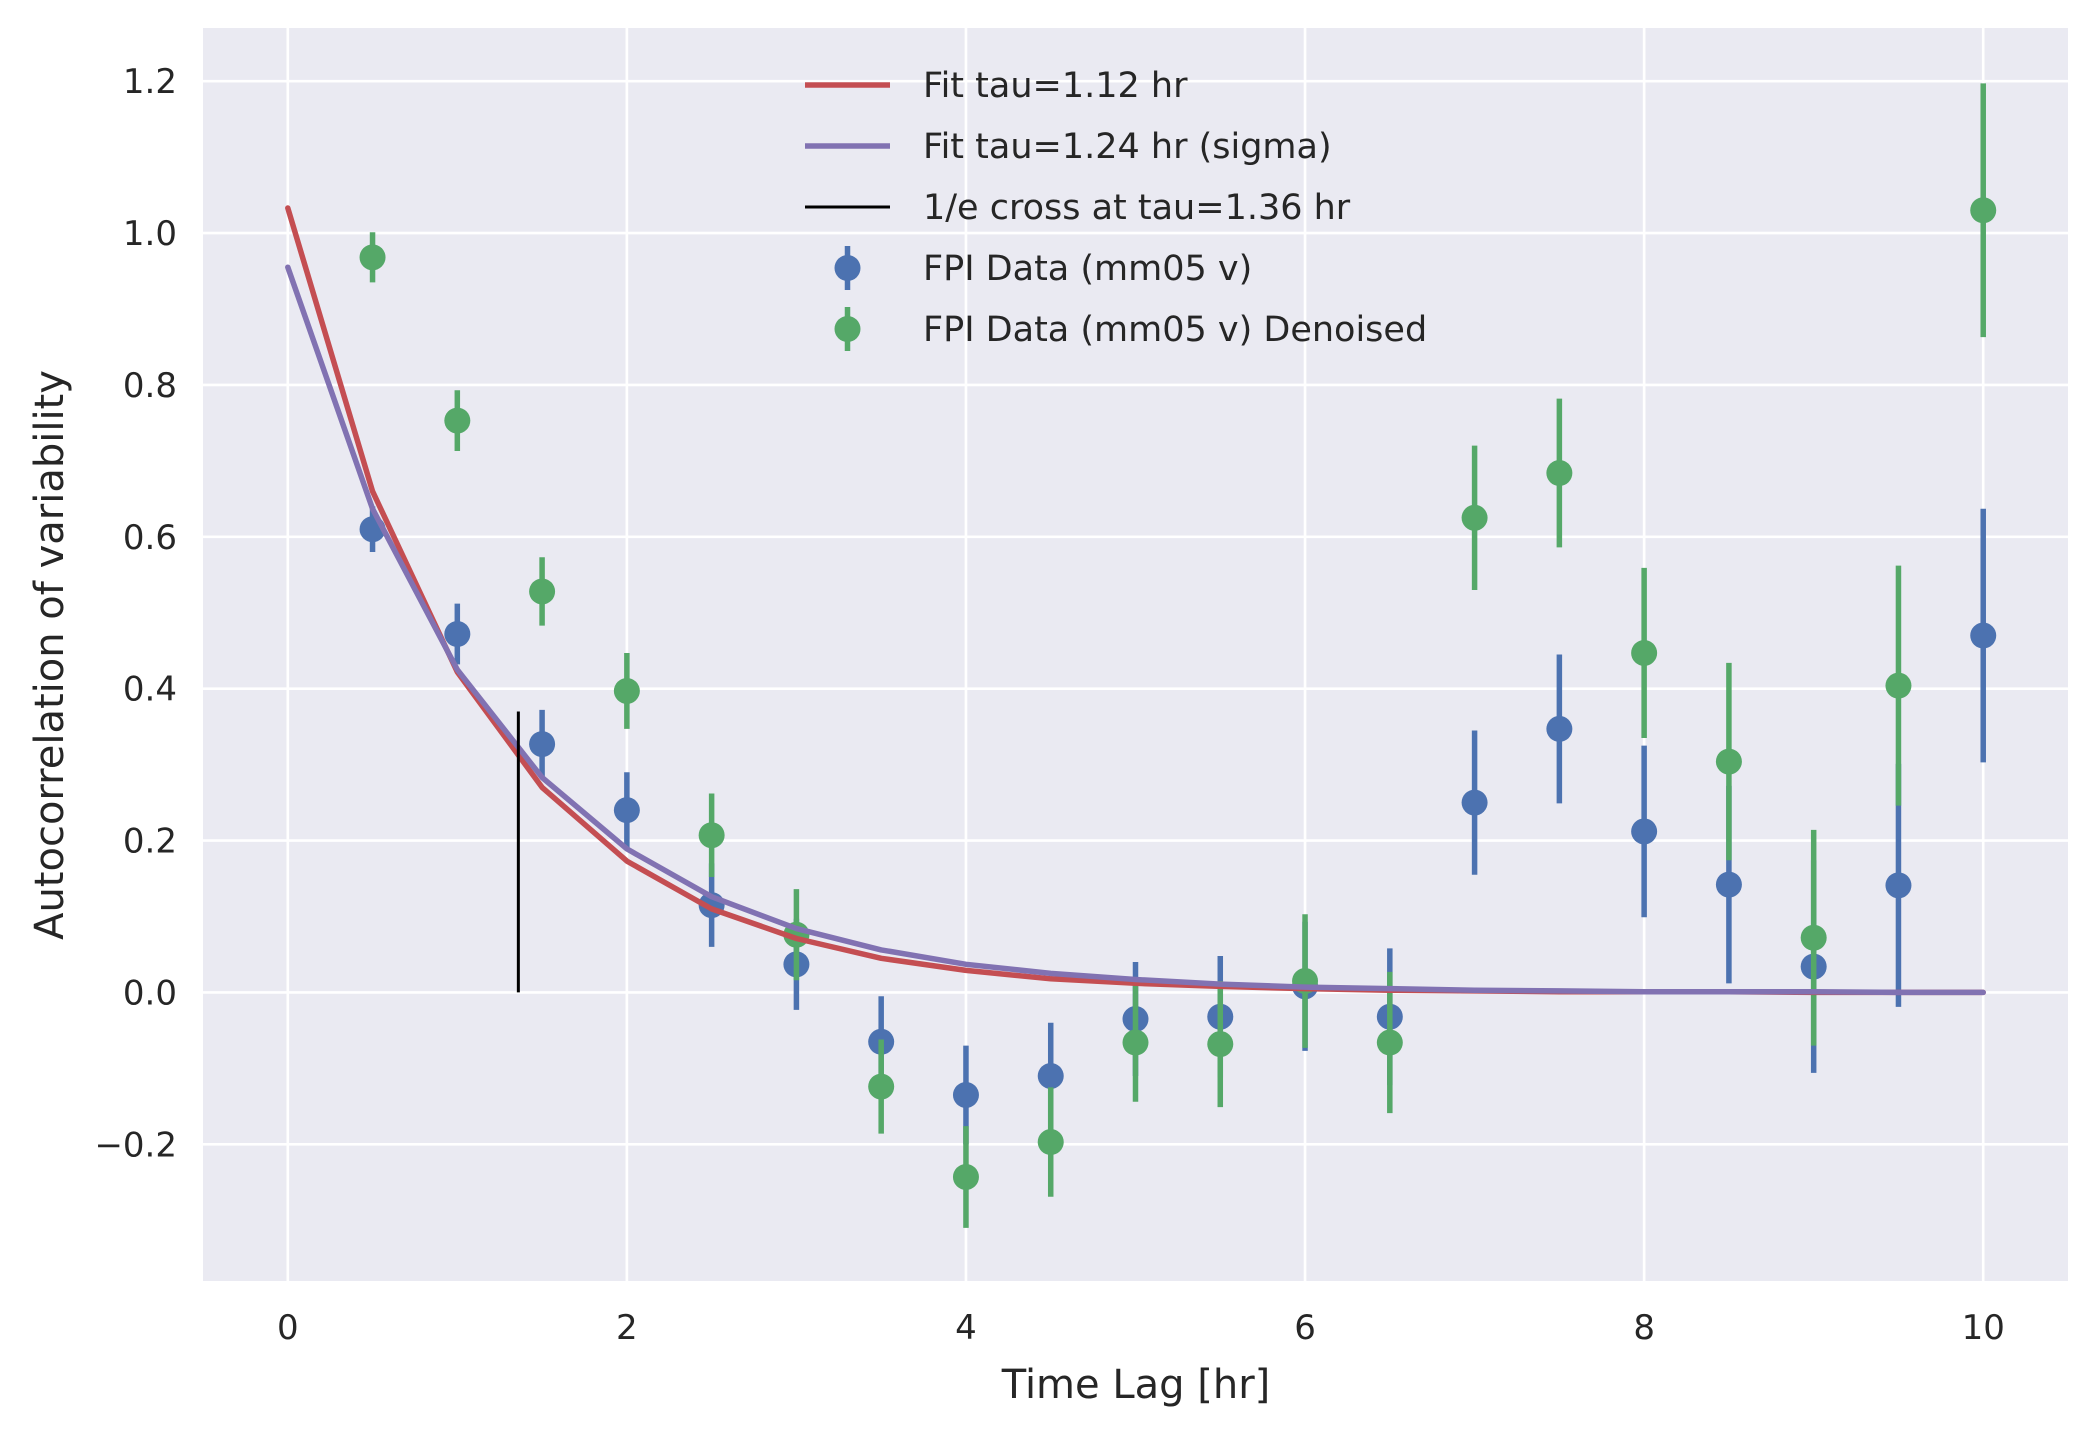 The image size is (2091, 1435). Describe the element at coordinates (150, 234) in the screenshot. I see `y-tick-label: 1.0` at that location.